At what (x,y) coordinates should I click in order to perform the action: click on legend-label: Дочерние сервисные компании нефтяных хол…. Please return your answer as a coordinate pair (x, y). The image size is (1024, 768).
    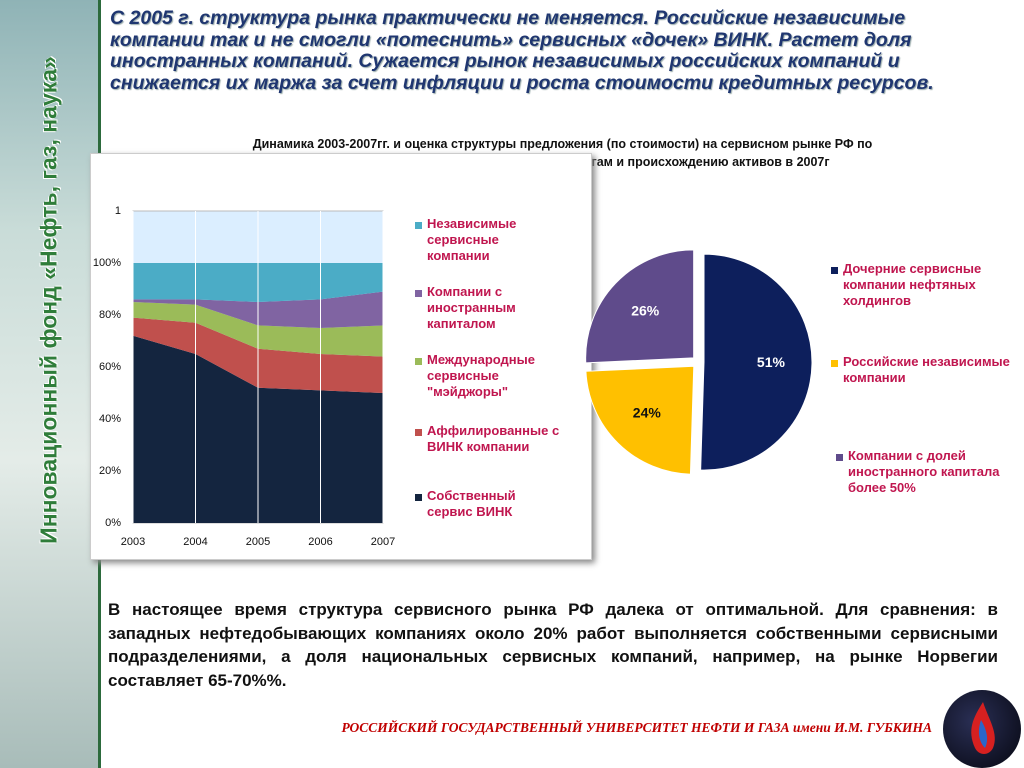
    Looking at the image, I should click on (912, 284).